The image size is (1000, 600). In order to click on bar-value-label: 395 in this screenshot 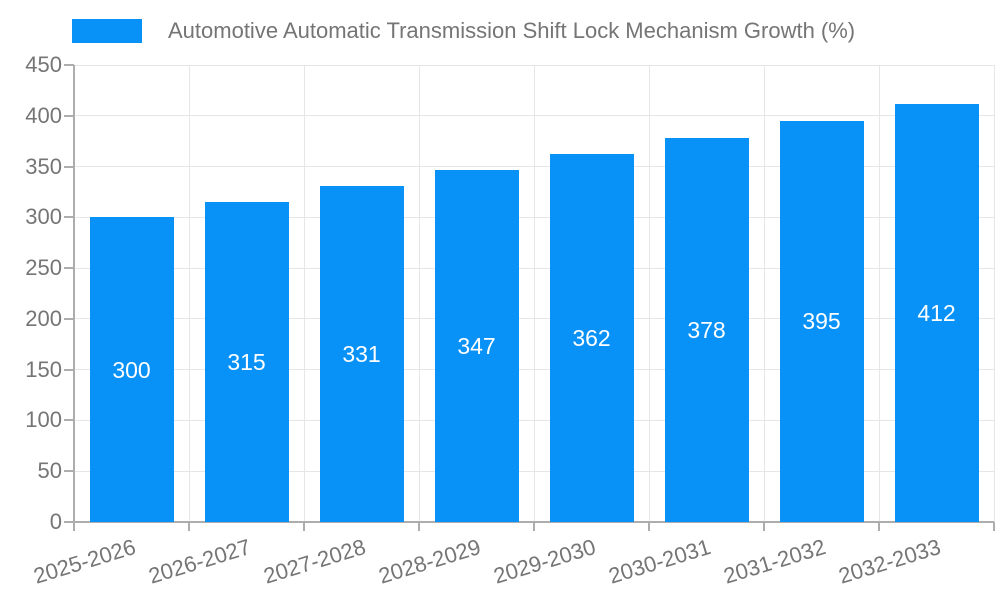, I will do `click(821, 321)`.